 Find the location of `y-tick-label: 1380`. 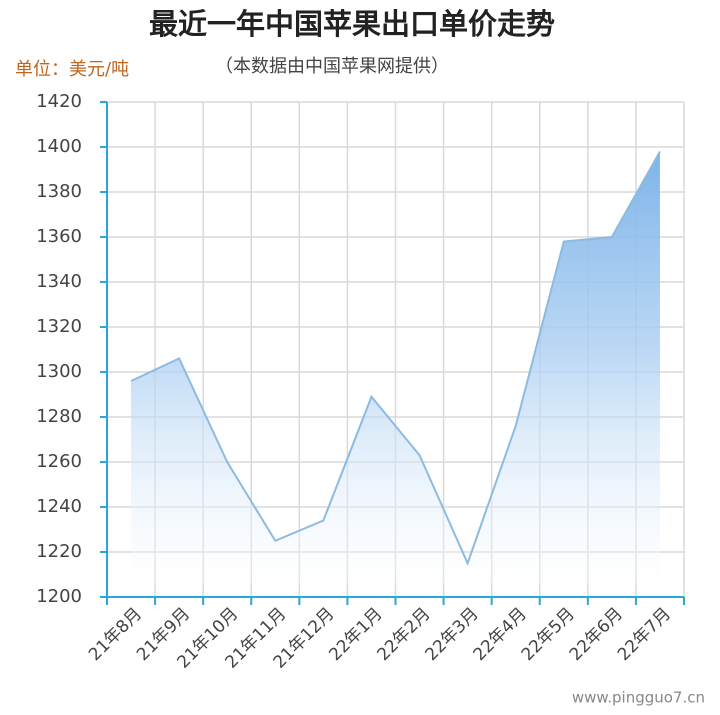

y-tick-label: 1380 is located at coordinates (59, 191).